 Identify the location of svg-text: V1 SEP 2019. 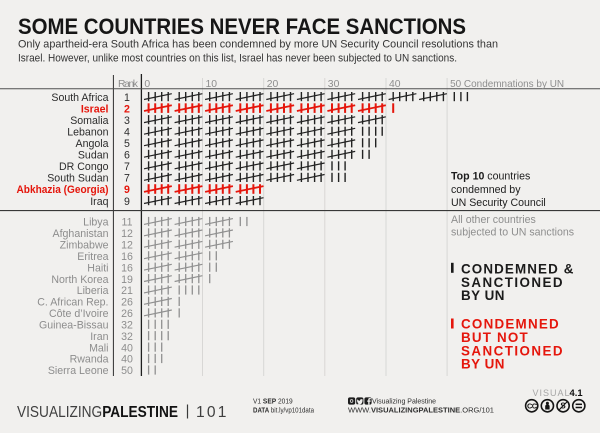
(273, 402).